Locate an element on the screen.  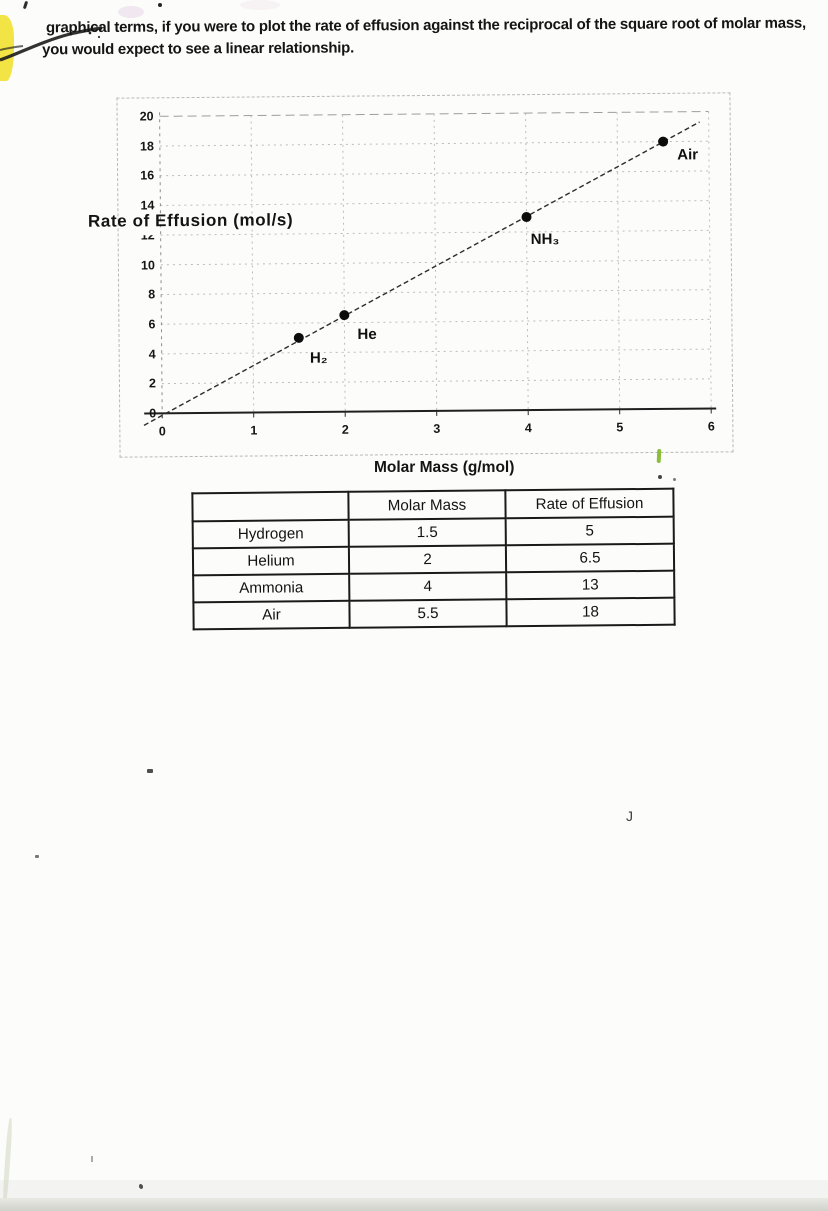
cell-value: 5.5 is located at coordinates (428, 613).